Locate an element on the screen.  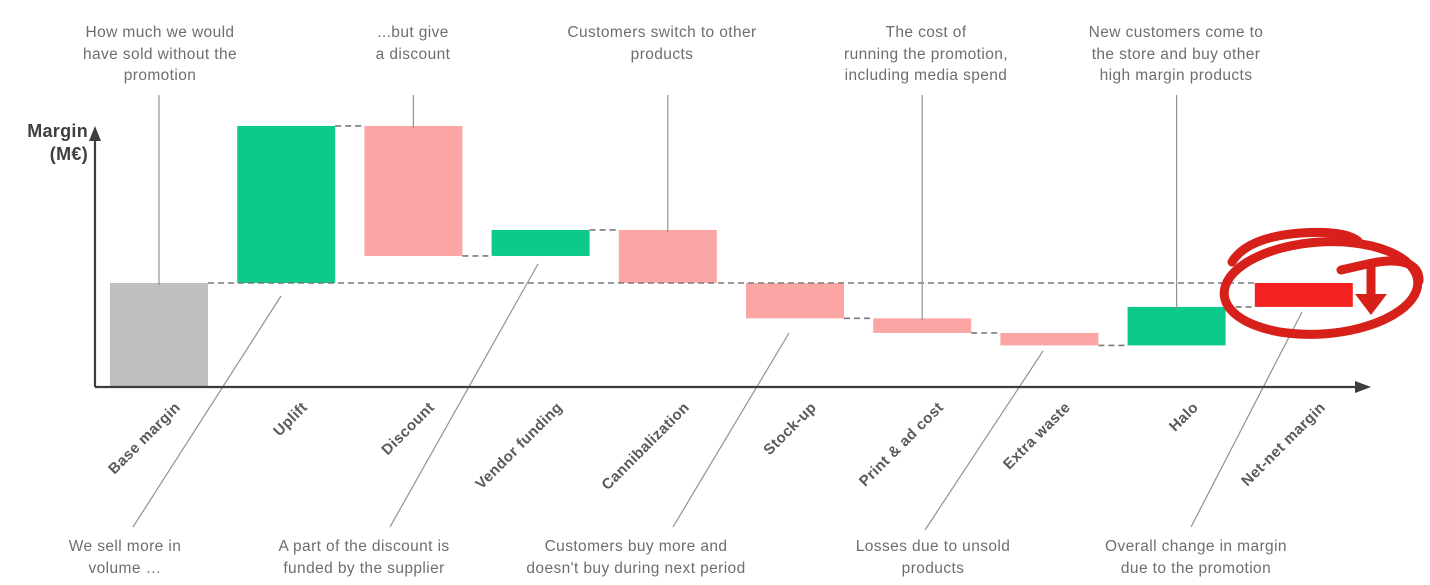
top-annotation-1: ...but give a discount is located at coordinates (413, 43).